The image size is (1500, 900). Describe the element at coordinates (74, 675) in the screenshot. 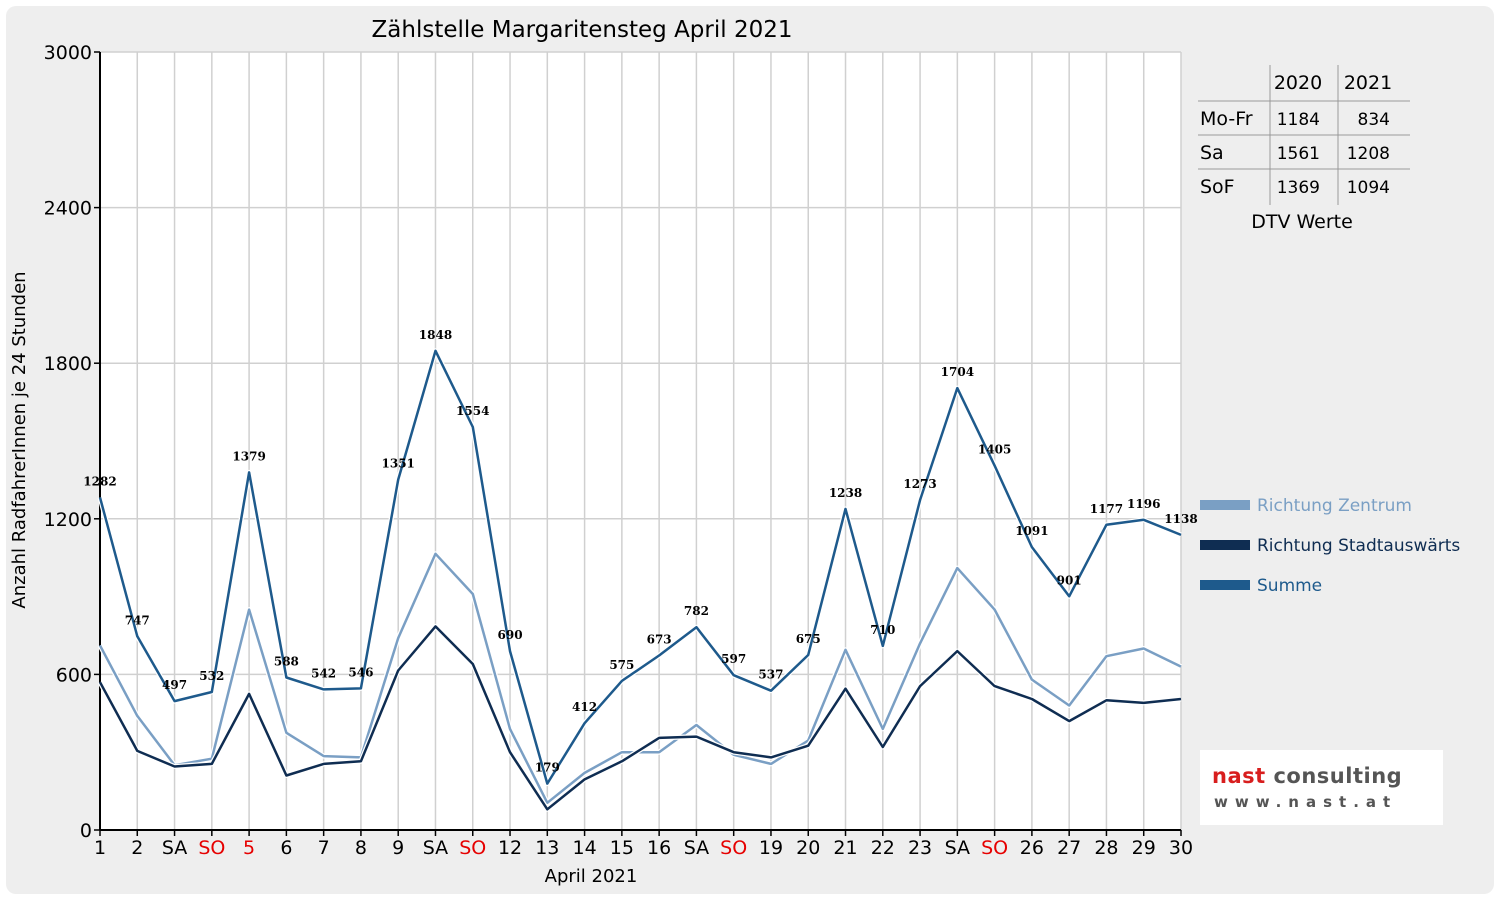

I see `y-tick-label: 600` at that location.